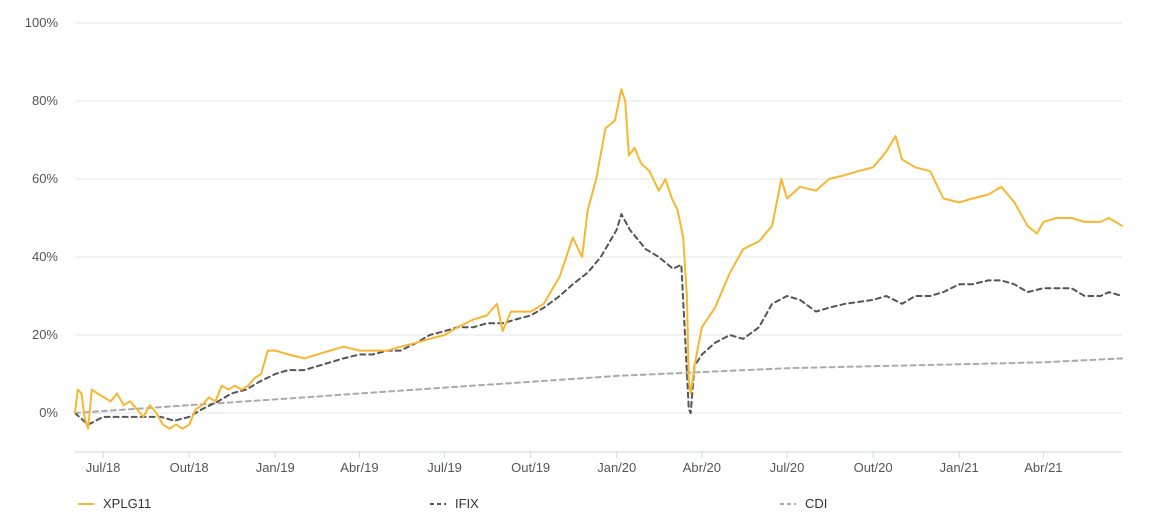 The height and width of the screenshot is (520, 1150). What do you see at coordinates (873, 467) in the screenshot?
I see `x-tick-label: Out/20` at bounding box center [873, 467].